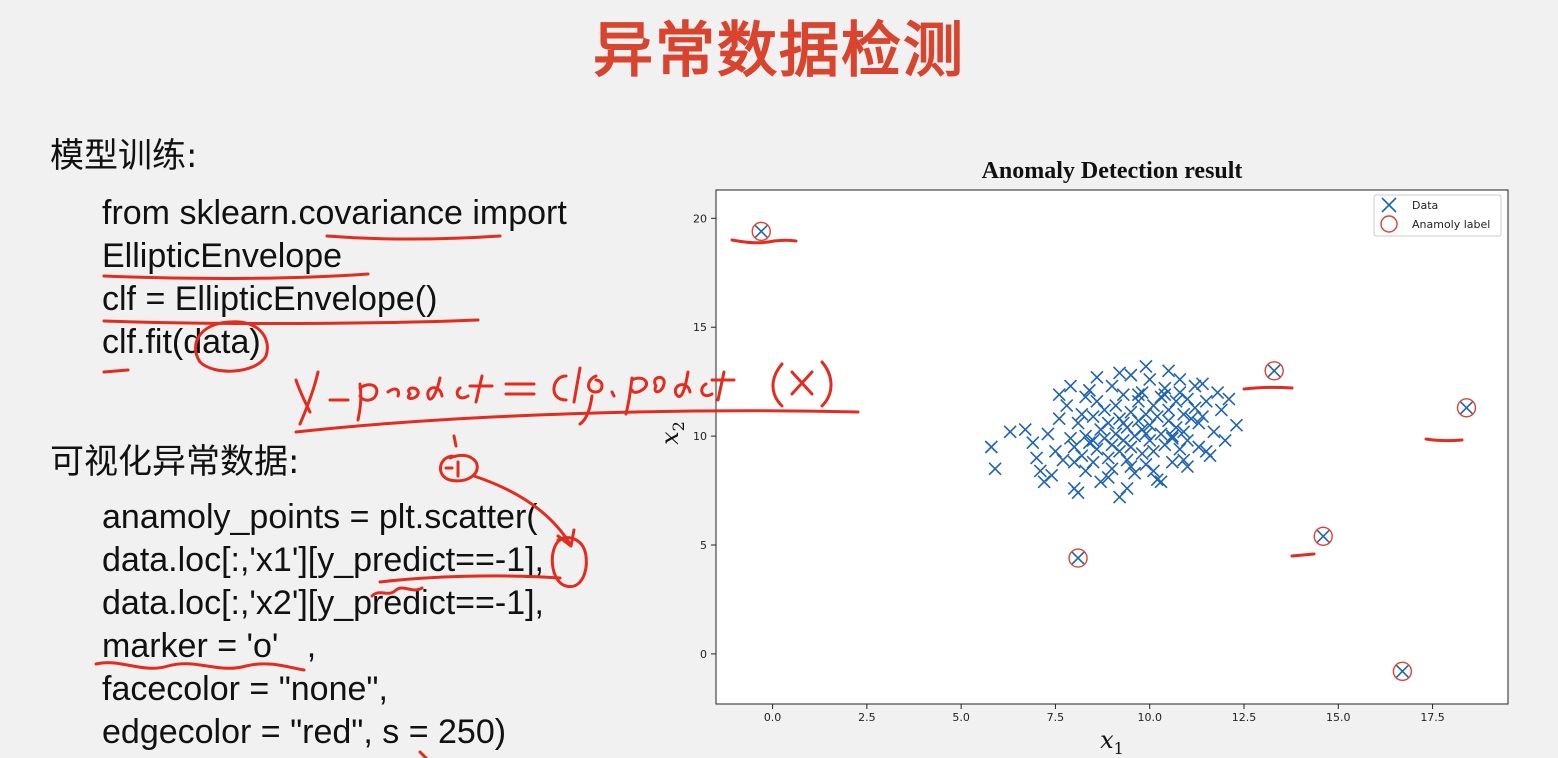 Image resolution: width=1558 pixels, height=758 pixels. What do you see at coordinates (703, 545) in the screenshot?
I see `y-tick-label: 5` at bounding box center [703, 545].